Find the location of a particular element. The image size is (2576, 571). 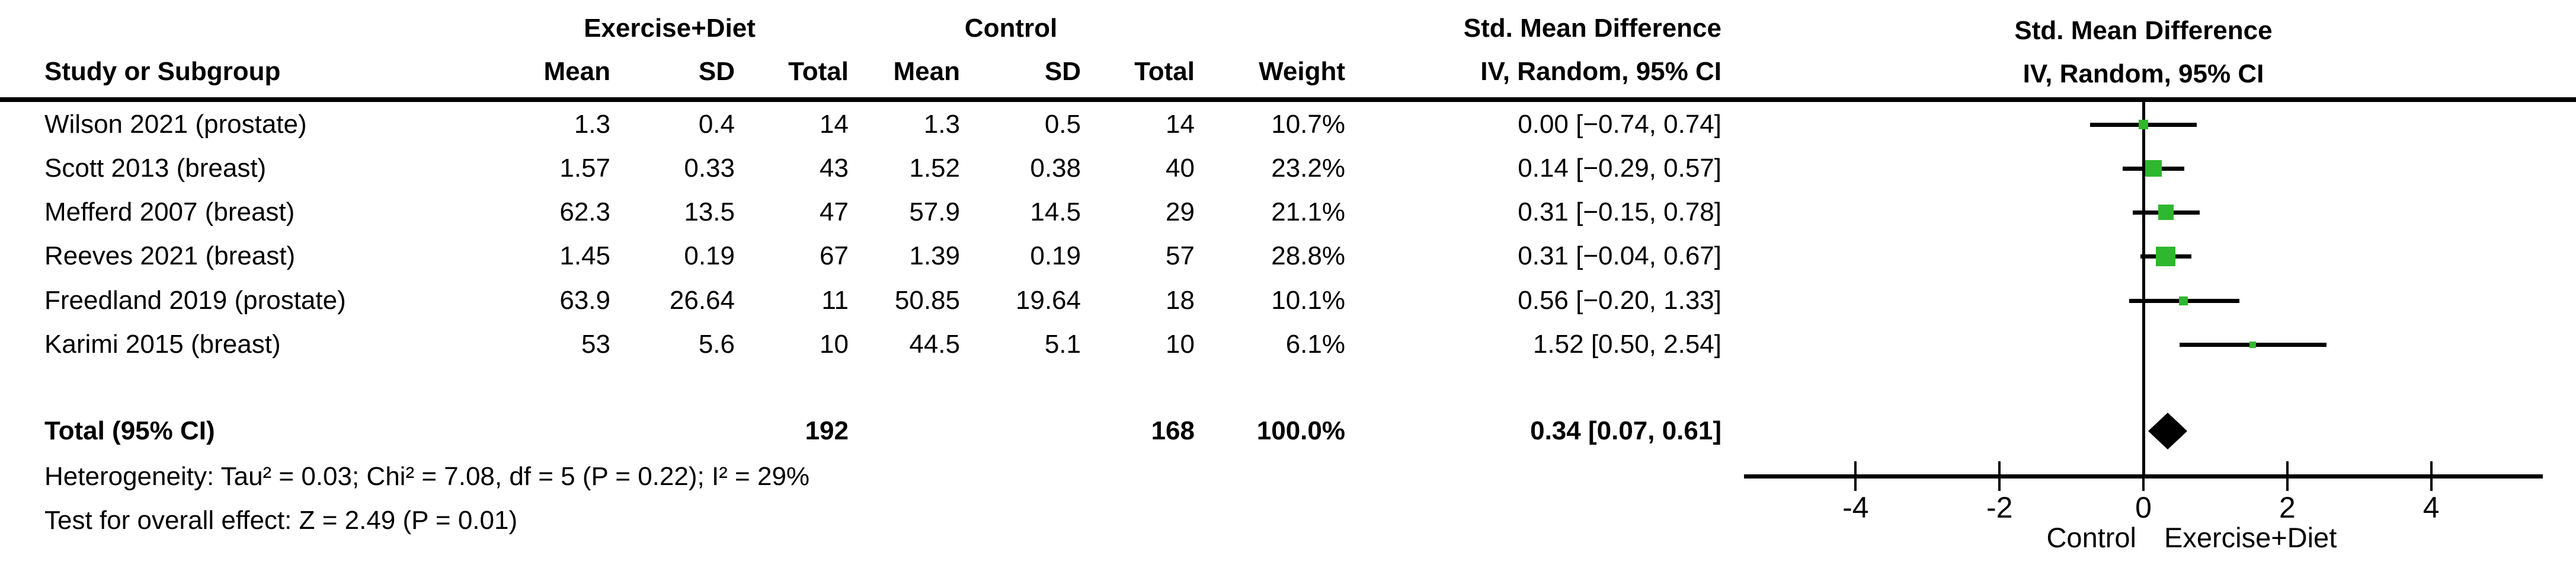

group-header-exercise-diet: Exercise+Diet is located at coordinates (670, 28).